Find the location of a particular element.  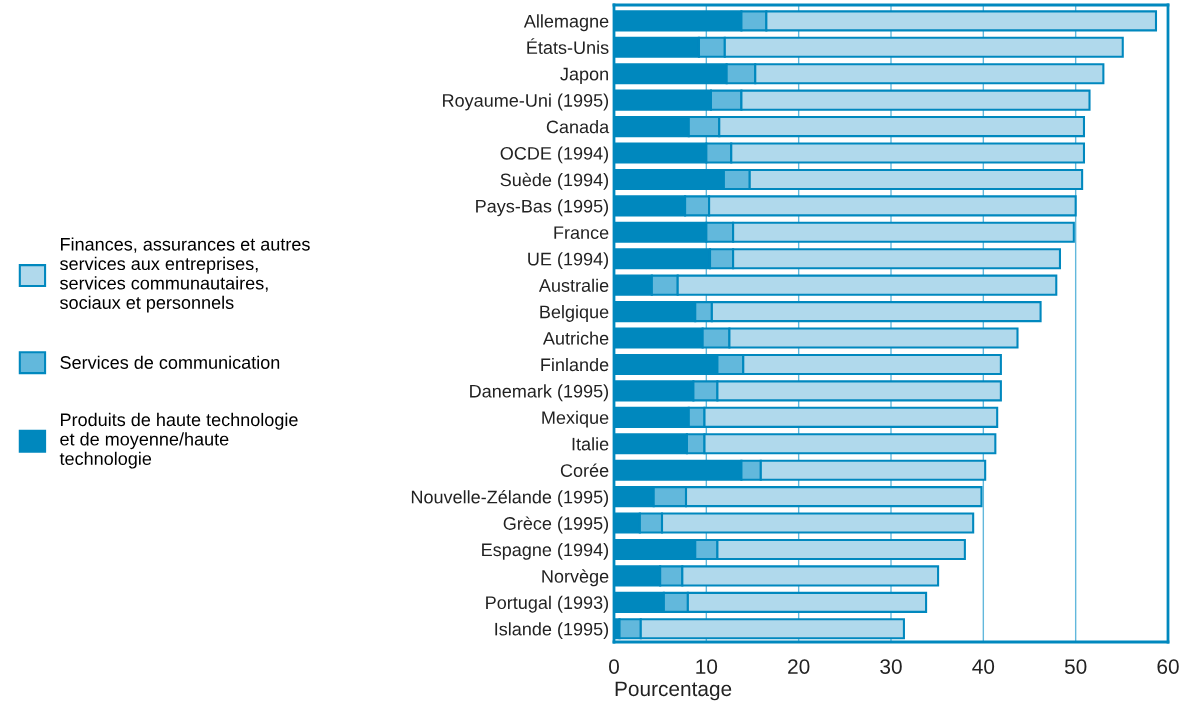

y-tick-label: Finlande is located at coordinates (575, 364).